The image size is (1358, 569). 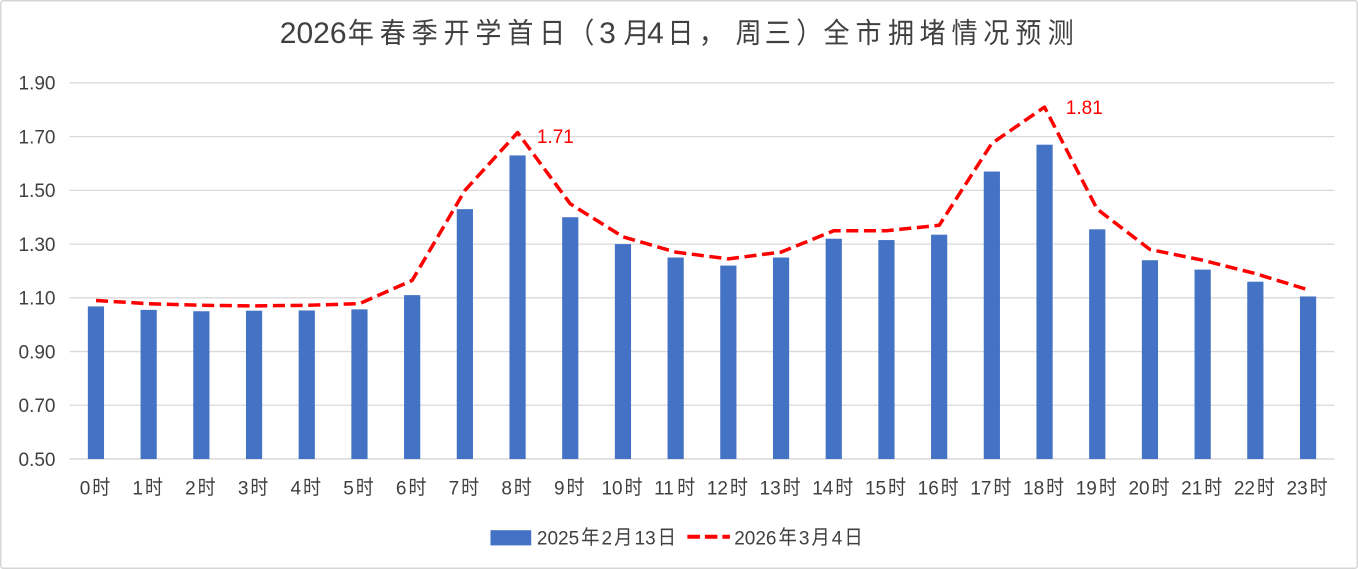 I want to click on svg-text: 23, so click(x=1297, y=489).